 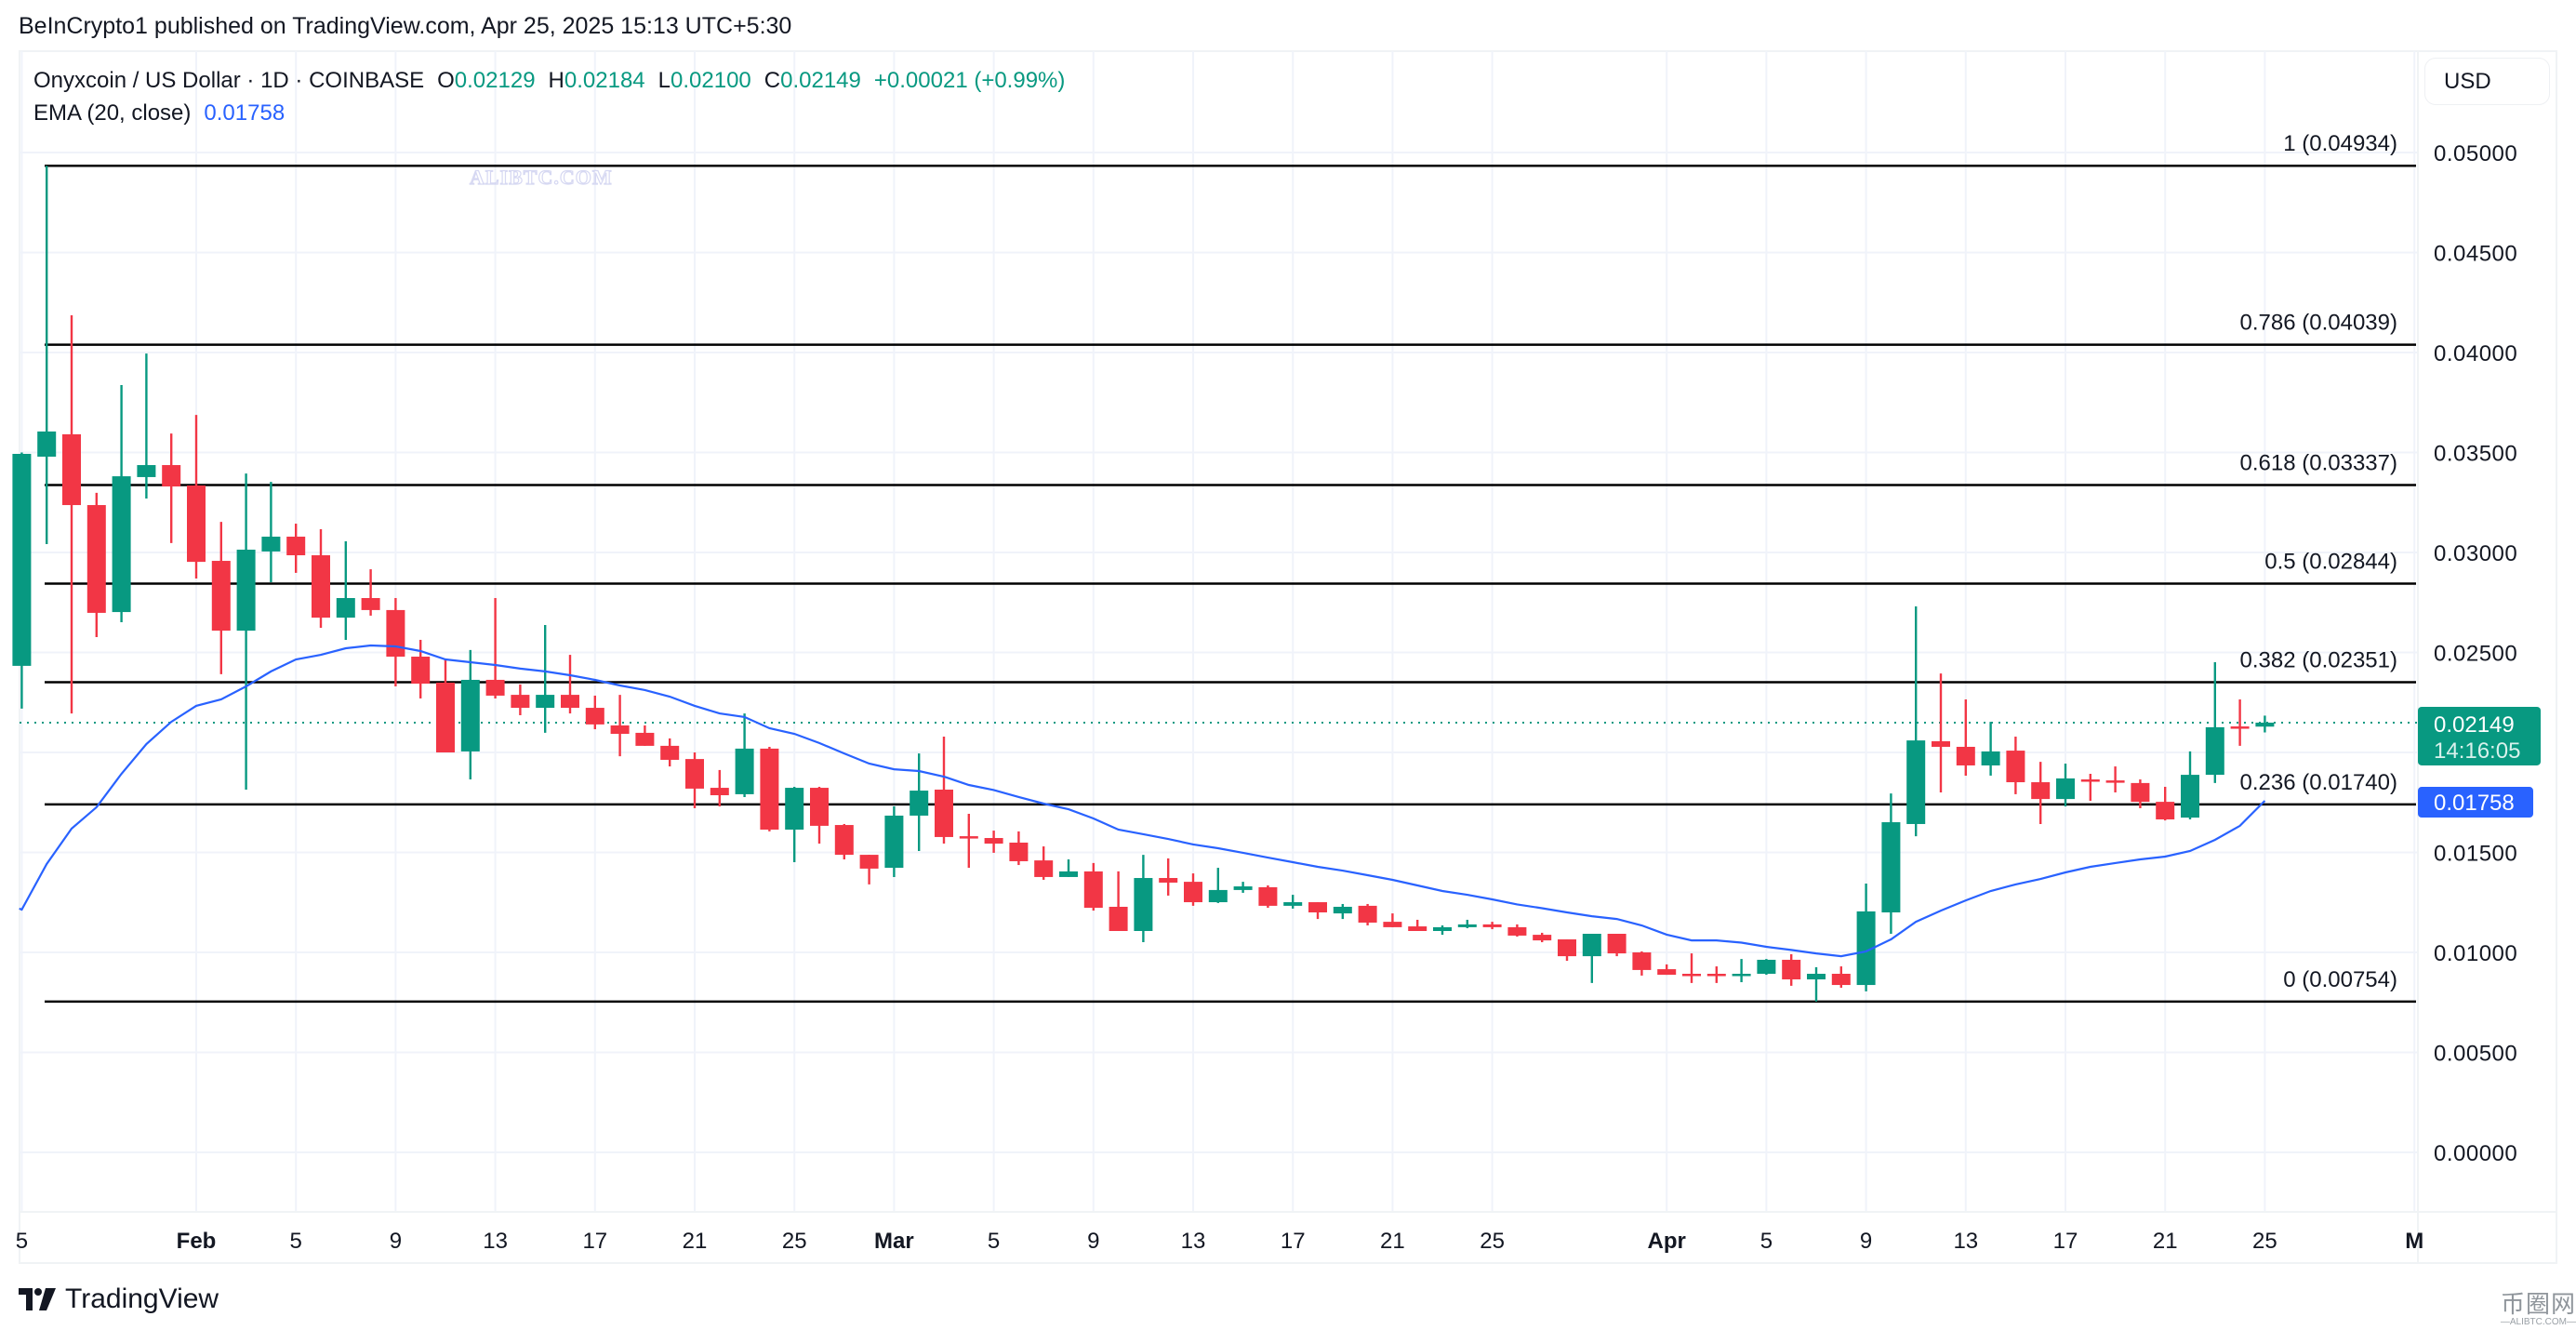 I want to click on high-value: 0.02184, so click(x=604, y=80).